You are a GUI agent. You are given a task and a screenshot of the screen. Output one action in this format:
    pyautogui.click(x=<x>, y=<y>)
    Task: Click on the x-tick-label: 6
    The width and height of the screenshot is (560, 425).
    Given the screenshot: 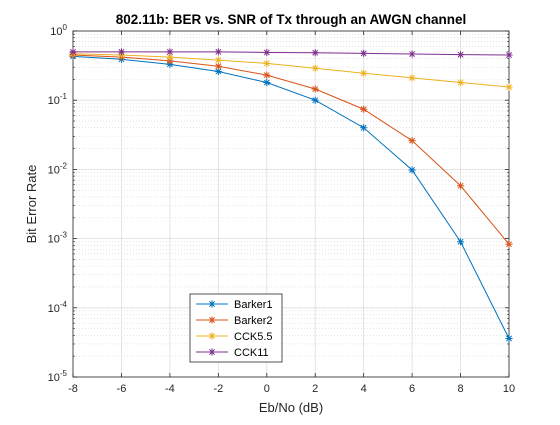 What is the action you would take?
    pyautogui.click(x=412, y=389)
    